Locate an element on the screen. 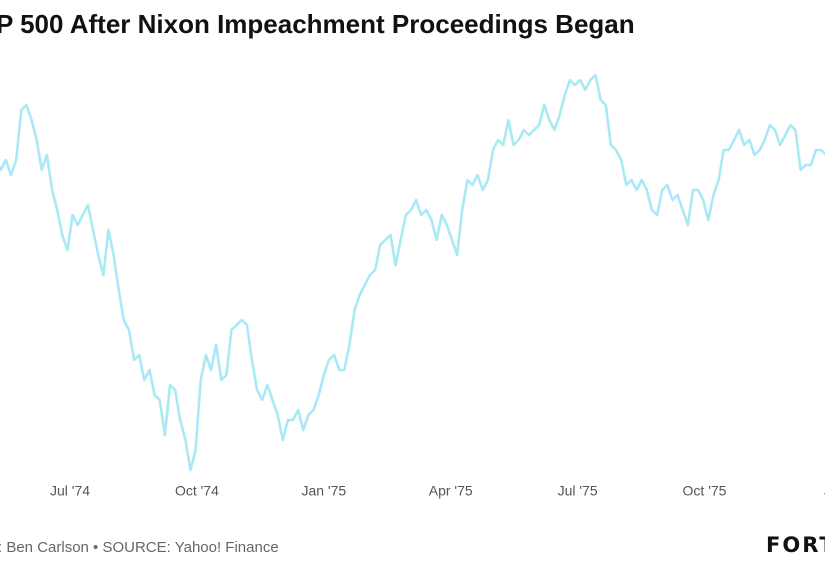 The width and height of the screenshot is (825, 575). x-tick-label: Jul '74 is located at coordinates (70, 491).